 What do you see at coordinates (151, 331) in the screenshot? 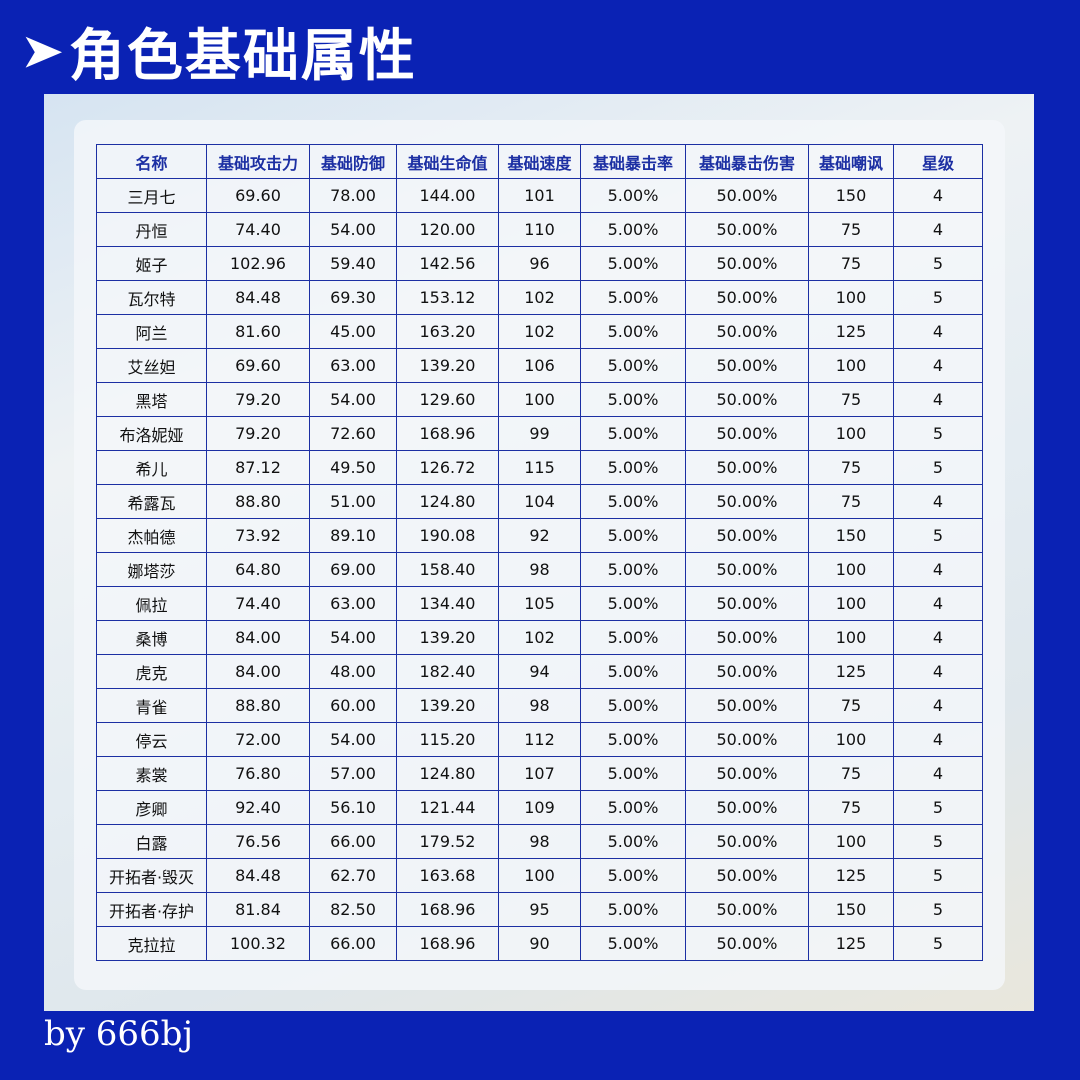
I see `character-name-cell: 阿兰` at bounding box center [151, 331].